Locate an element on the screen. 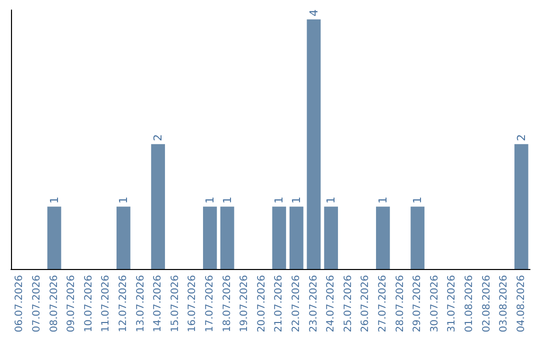 Image resolution: width=540 pixels, height=340 pixels. x-tick-label: 22.07.2026 is located at coordinates (296, 303).